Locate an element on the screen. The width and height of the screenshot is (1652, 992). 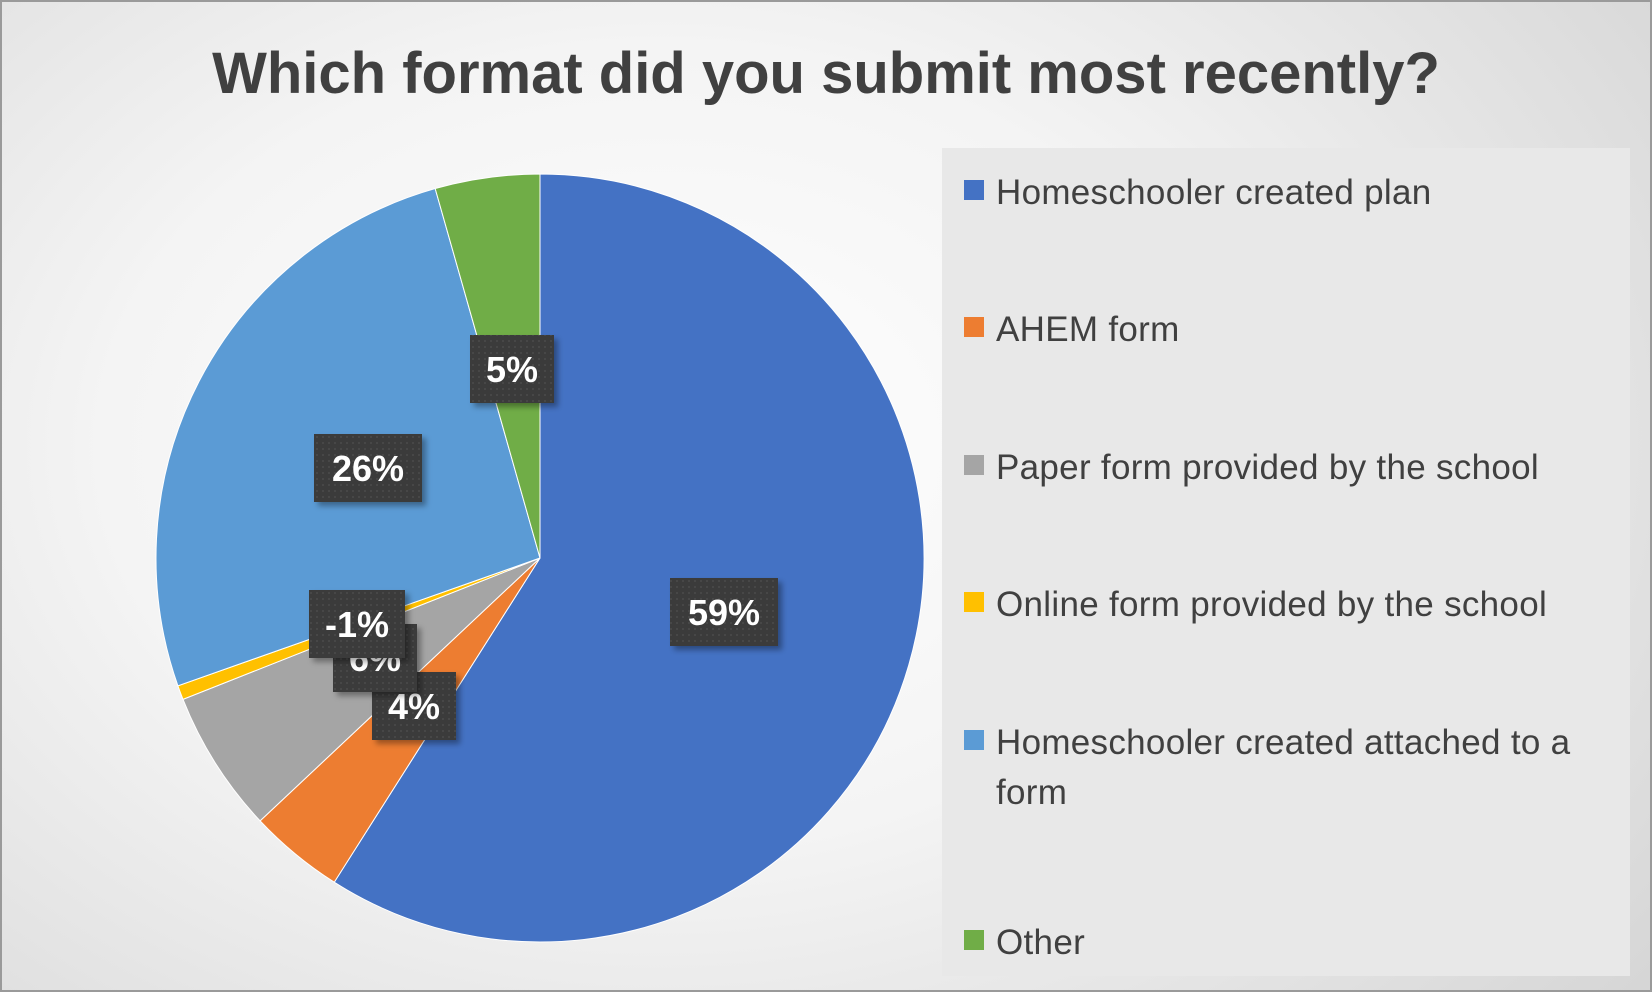
legend-label: Homeschooler created plan is located at coordinates (1214, 192).